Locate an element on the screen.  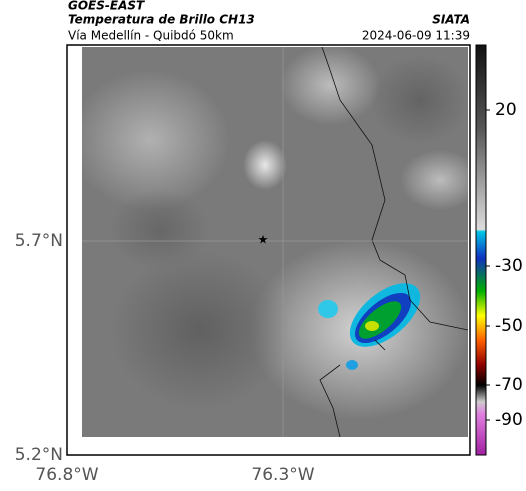
colorbar-ticks is located at coordinates (488, 265).